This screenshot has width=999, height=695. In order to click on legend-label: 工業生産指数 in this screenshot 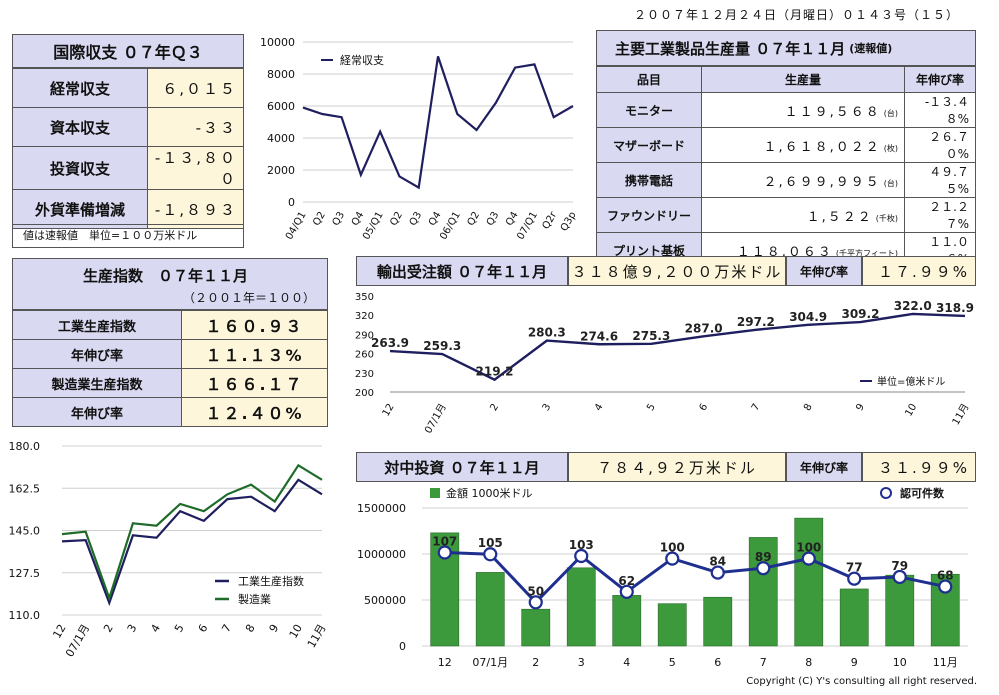, I will do `click(271, 581)`.